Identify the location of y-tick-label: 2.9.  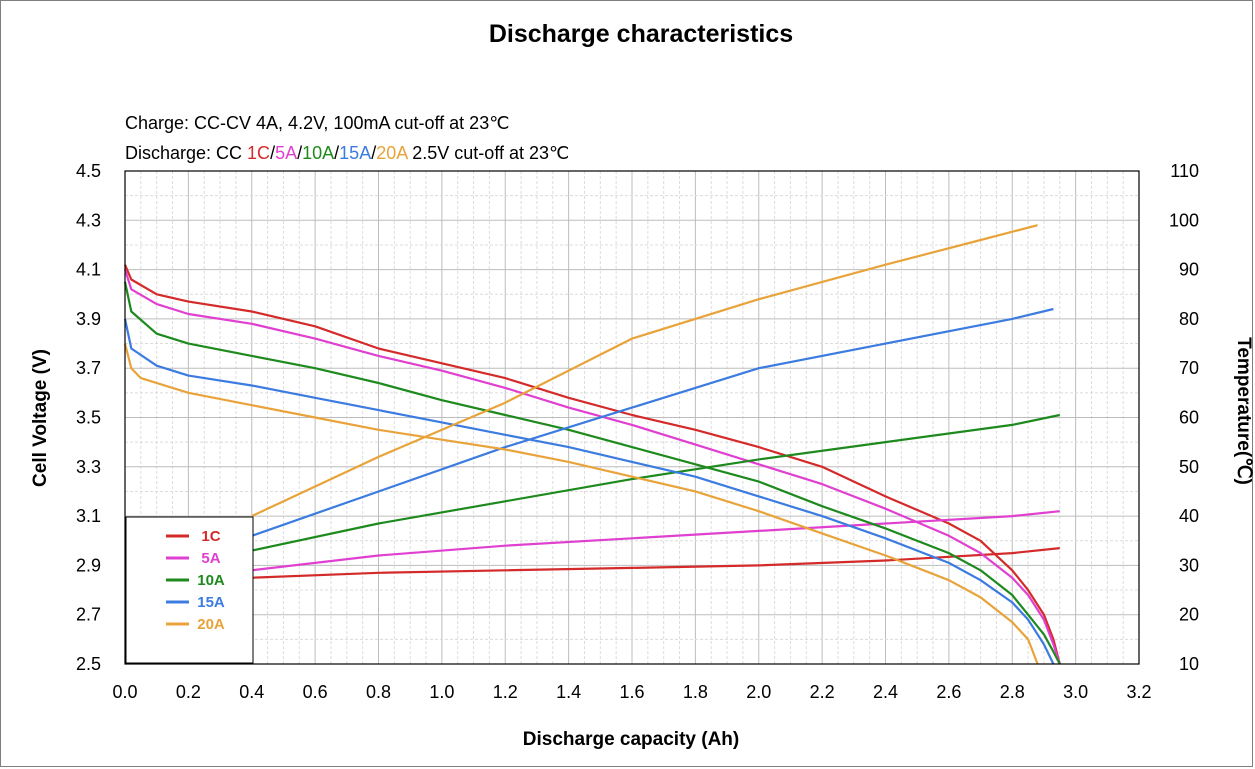
(88, 565).